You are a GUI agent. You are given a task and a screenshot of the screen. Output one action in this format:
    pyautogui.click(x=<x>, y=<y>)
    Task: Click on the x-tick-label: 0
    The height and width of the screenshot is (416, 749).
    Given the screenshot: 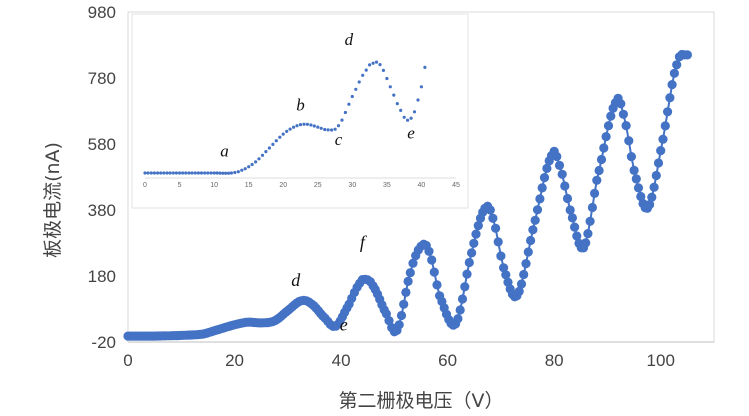 What is the action you would take?
    pyautogui.click(x=127, y=360)
    